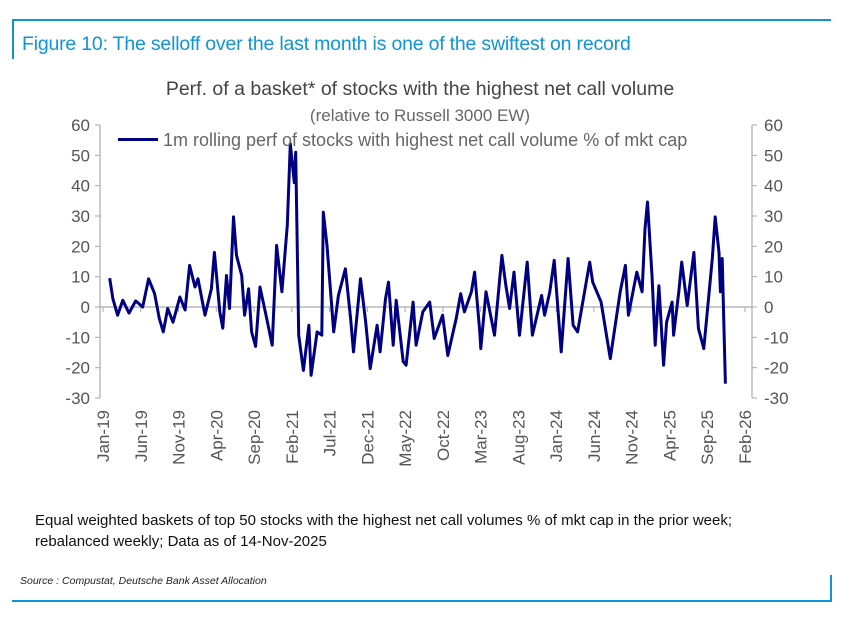 This screenshot has width=858, height=638. Describe the element at coordinates (773, 216) in the screenshot. I see `right-y-tick-label: 30` at that location.